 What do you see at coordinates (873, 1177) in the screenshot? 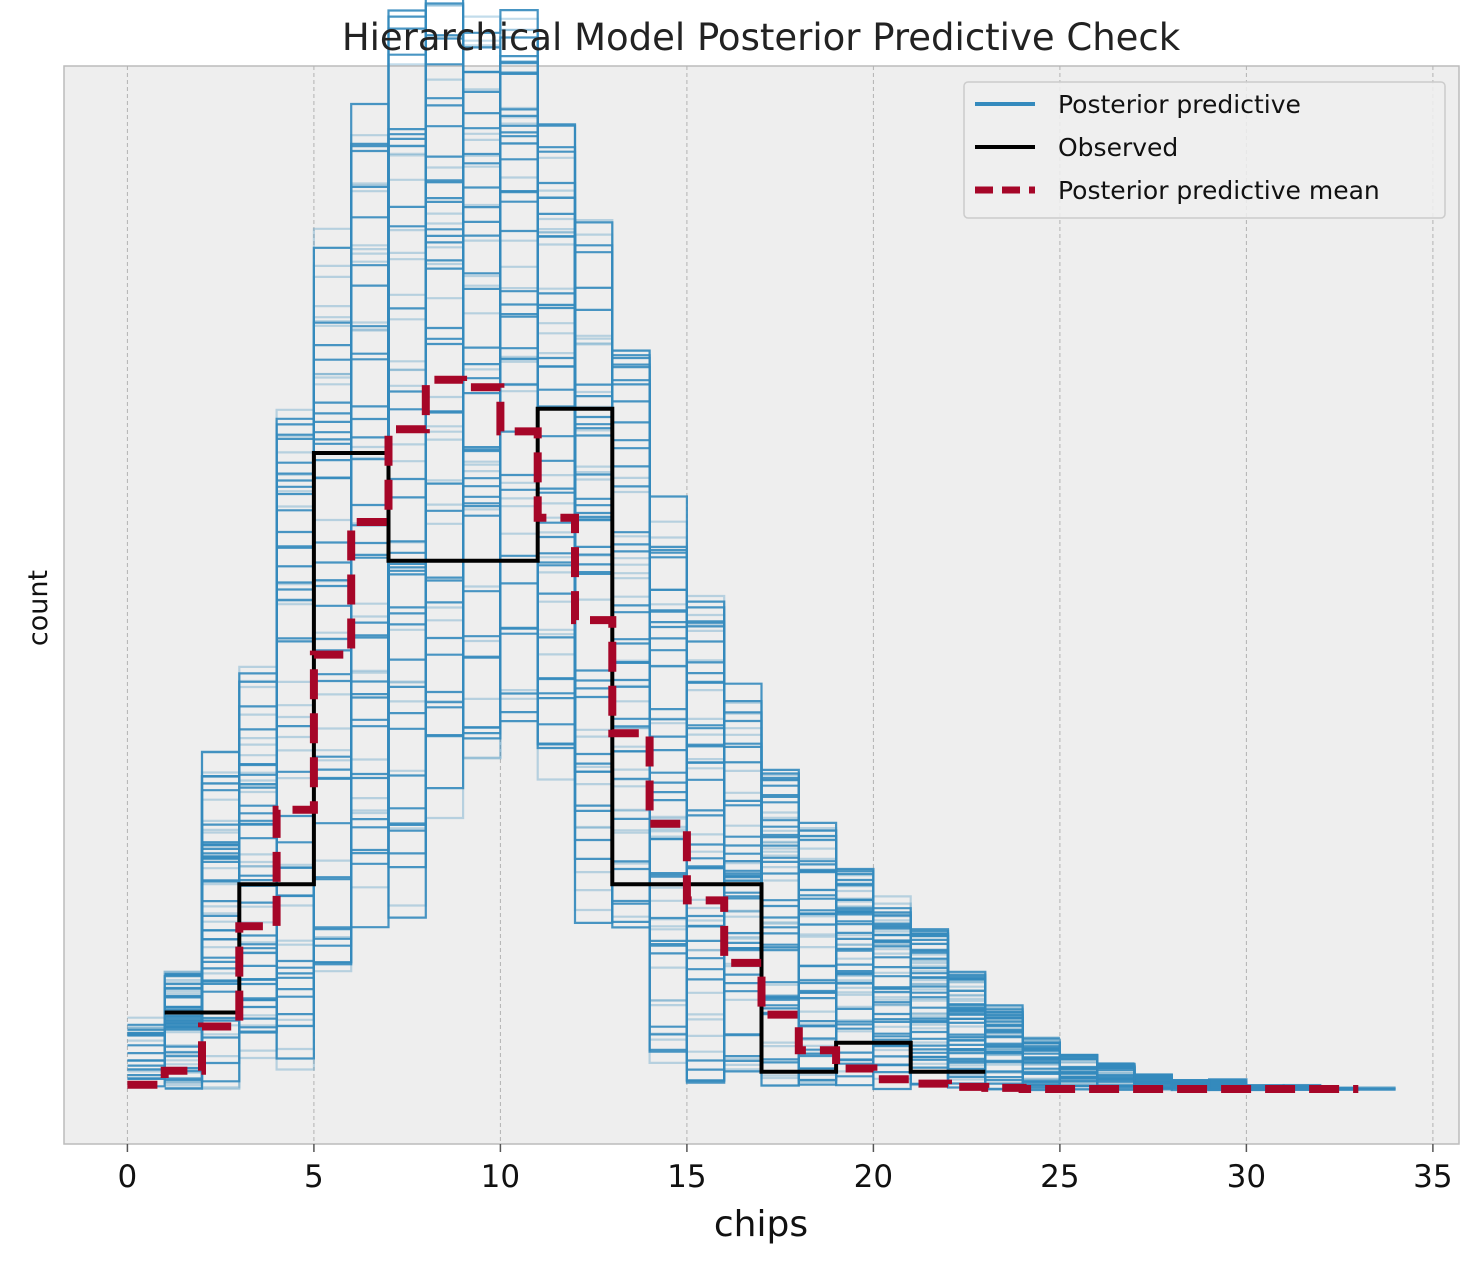
I see `tick-label-x-20: 20` at bounding box center [873, 1177].